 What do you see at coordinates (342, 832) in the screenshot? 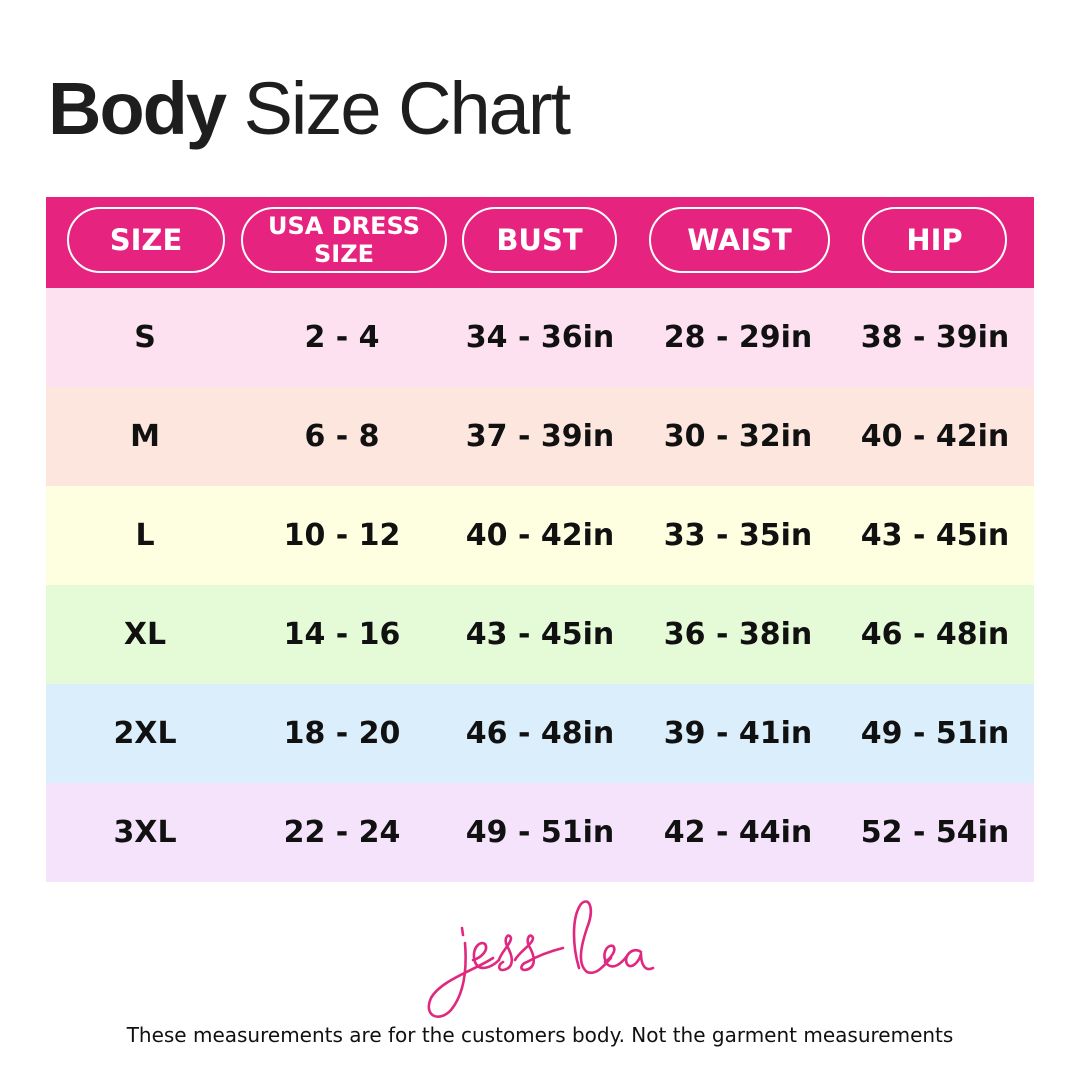
I see `cell-usa-dress-size: 22 - 24` at bounding box center [342, 832].